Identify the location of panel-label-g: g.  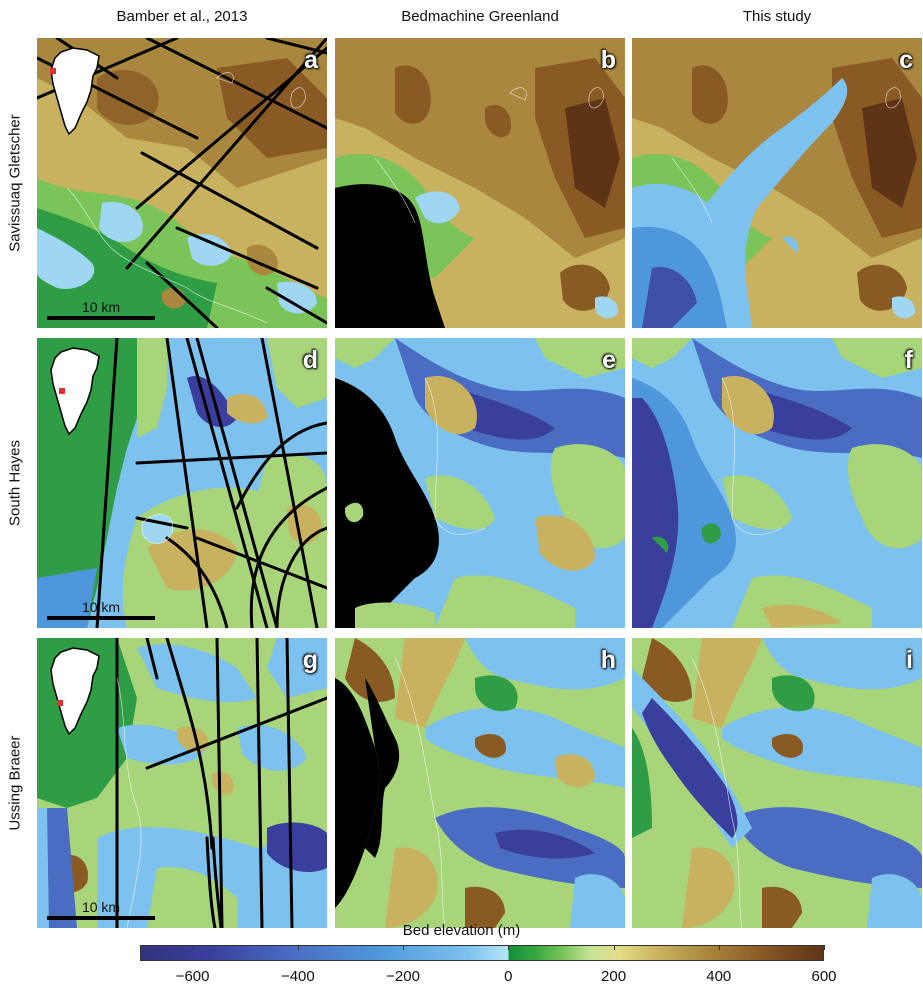
(310, 660).